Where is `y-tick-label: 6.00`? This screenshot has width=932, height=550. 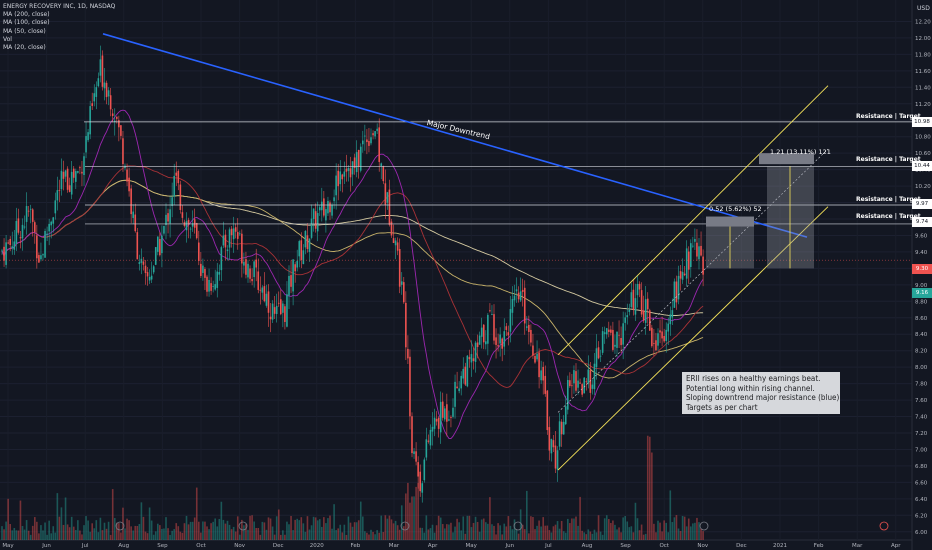
y-tick-label: 6.00 is located at coordinates (921, 533).